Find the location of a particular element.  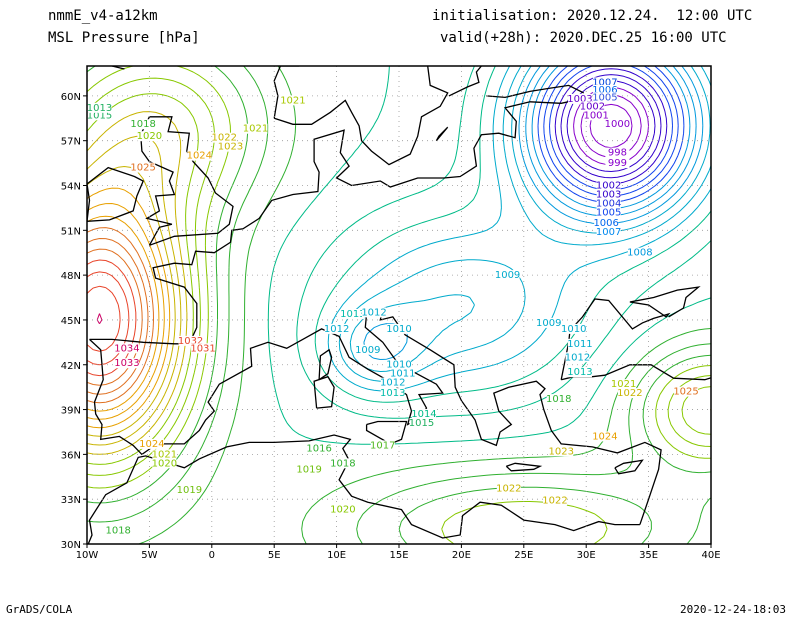

contour-label: 1033 is located at coordinates (126, 363).